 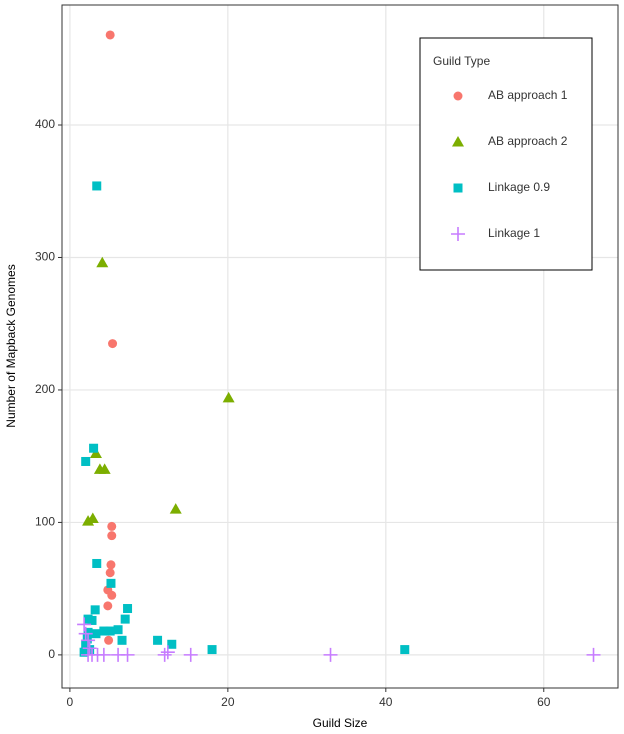 I want to click on legend-title: Guild Type, so click(x=461, y=61).